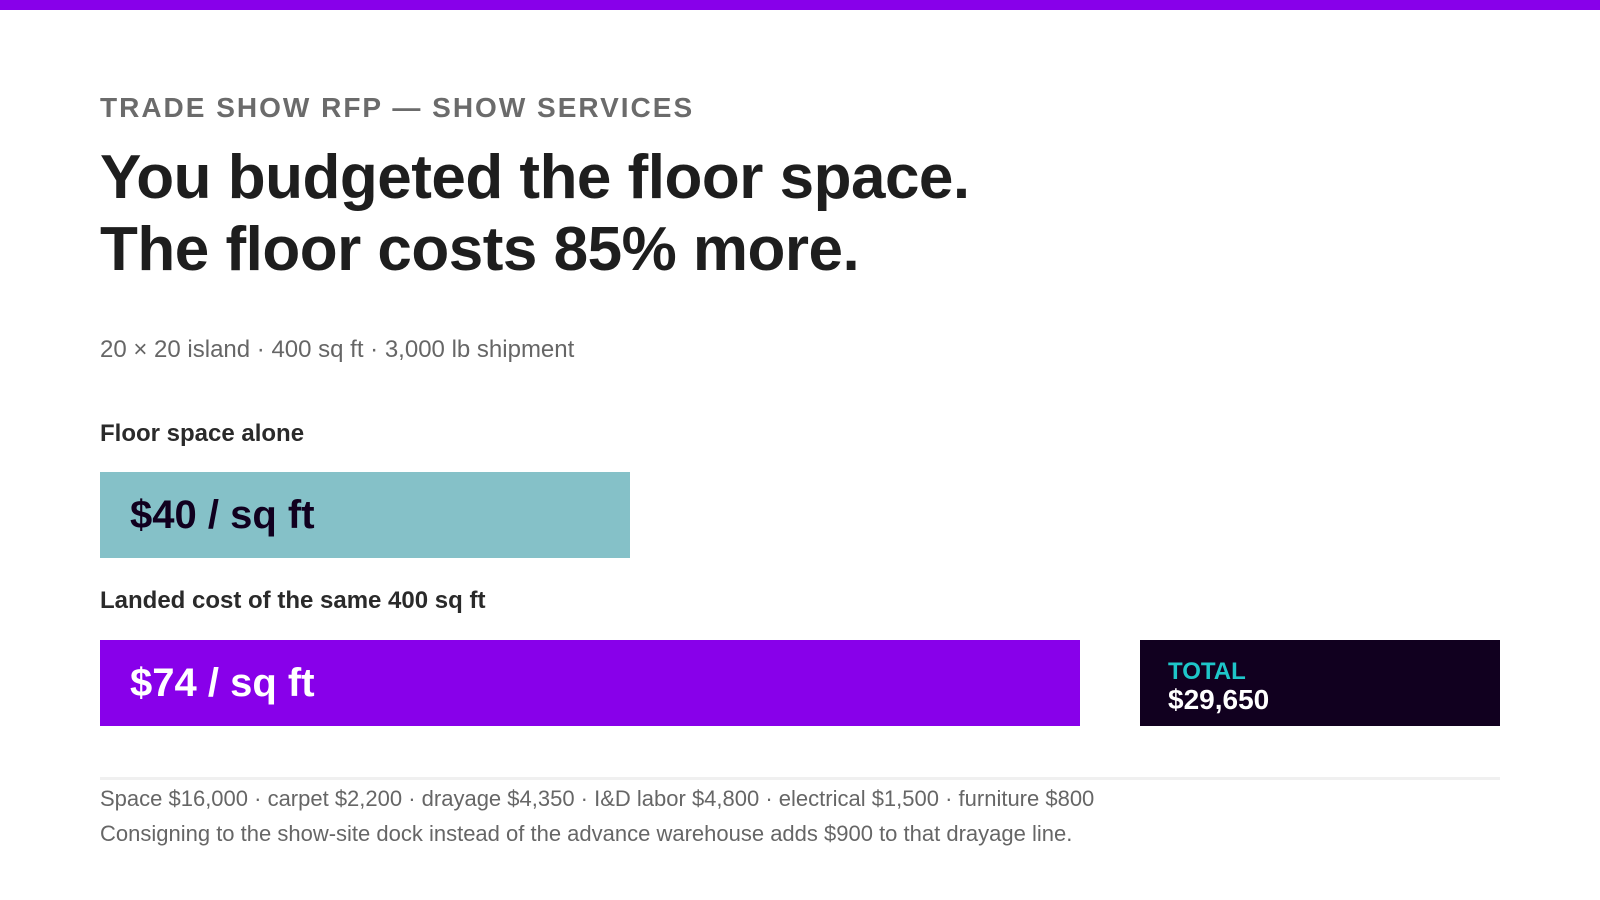  I want to click on bar-category-label: Landed cost of the same 400 sq ft, so click(293, 600).